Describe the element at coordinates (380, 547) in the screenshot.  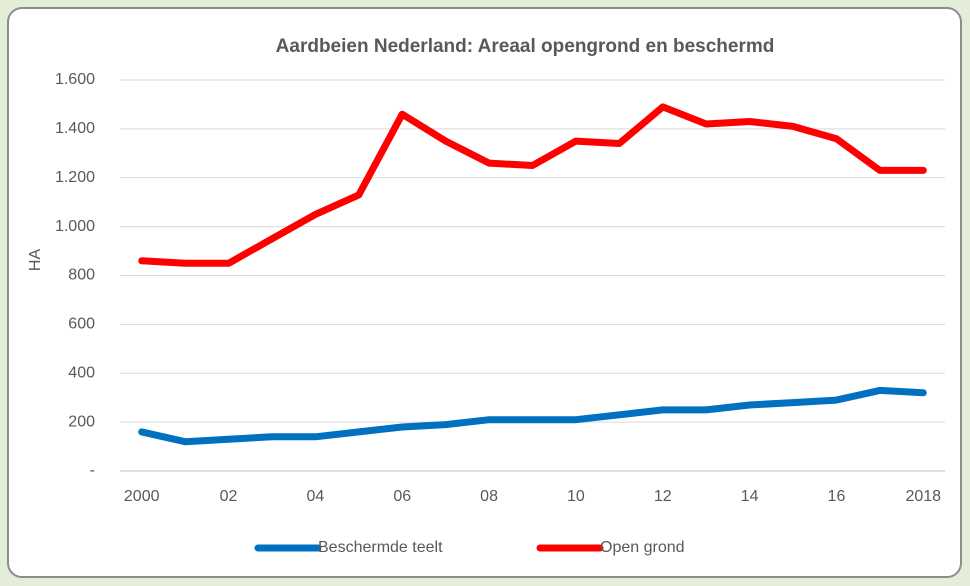
I see `legend-label: Beschermde teelt` at that location.